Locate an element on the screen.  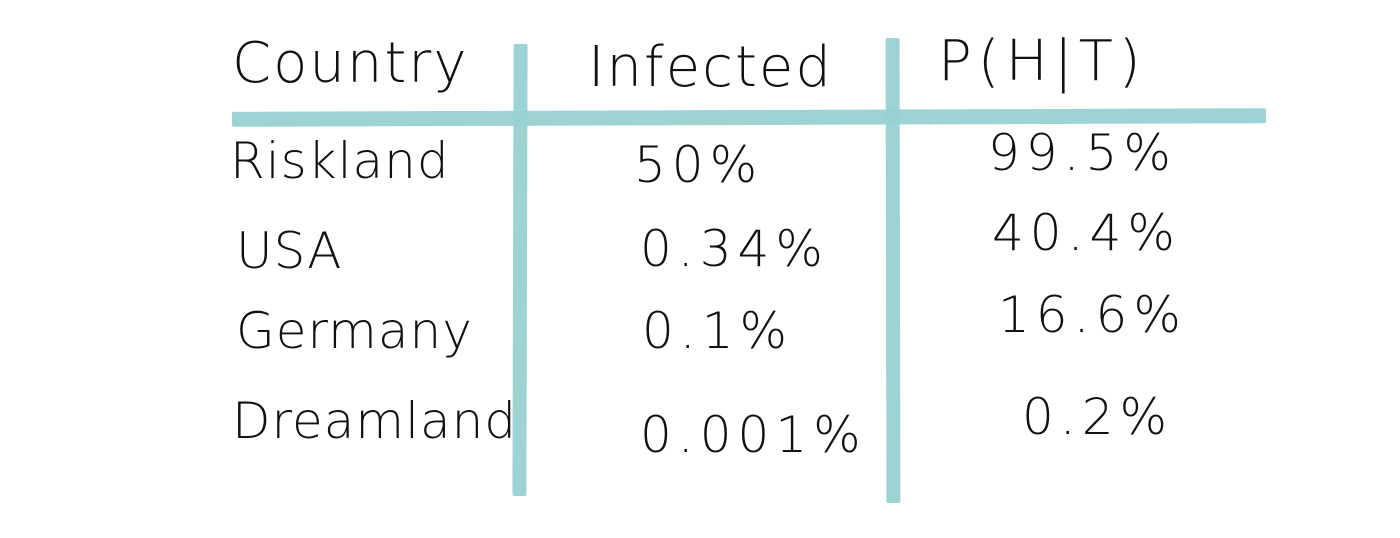
header-infected: Infected is located at coordinates (710, 67).